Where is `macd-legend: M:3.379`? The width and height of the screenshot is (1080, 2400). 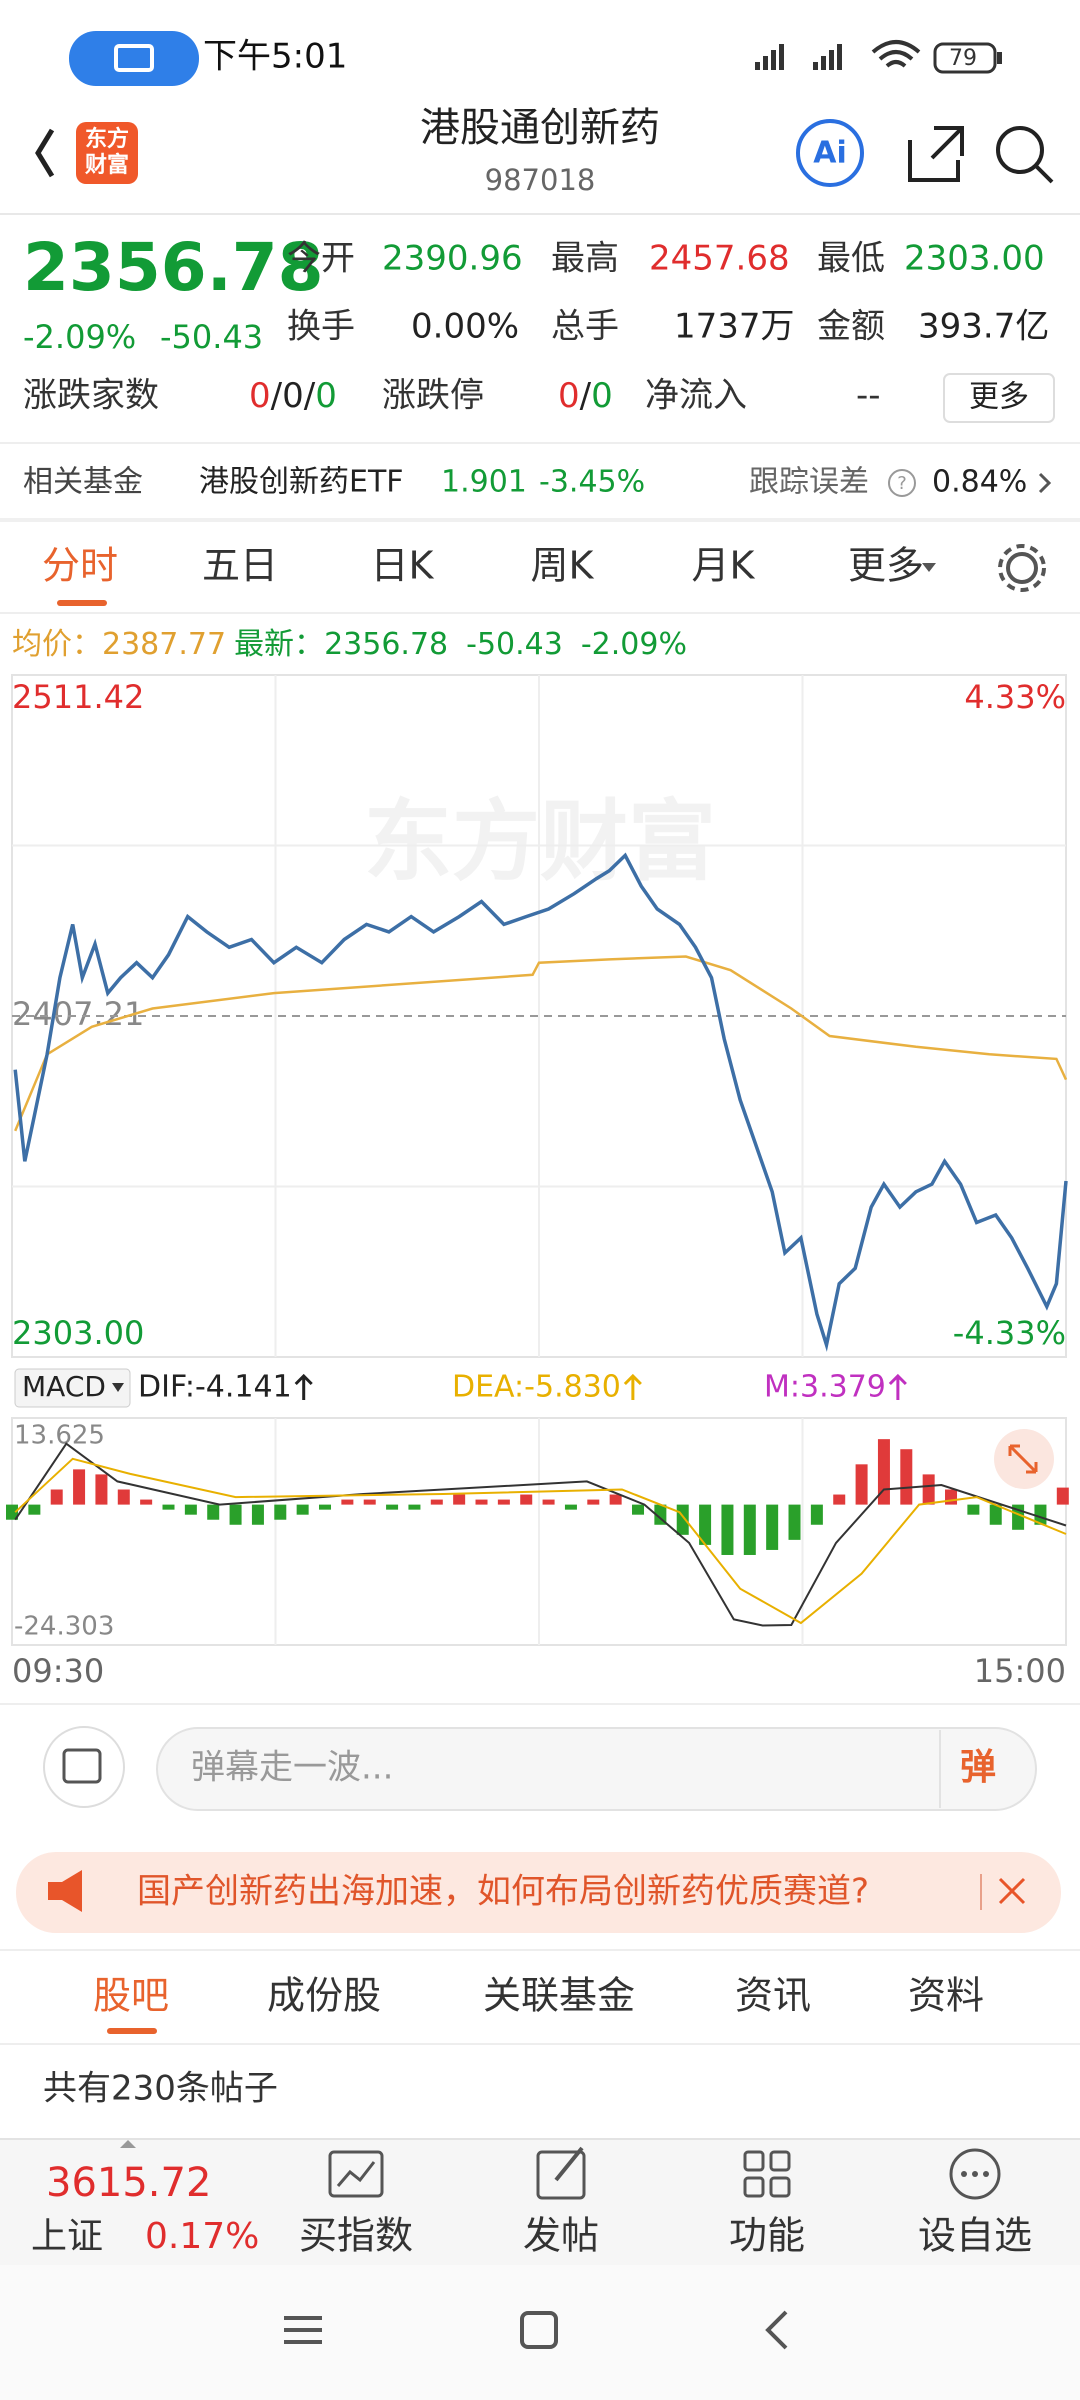
macd-legend: M:3.379 is located at coordinates (825, 1387).